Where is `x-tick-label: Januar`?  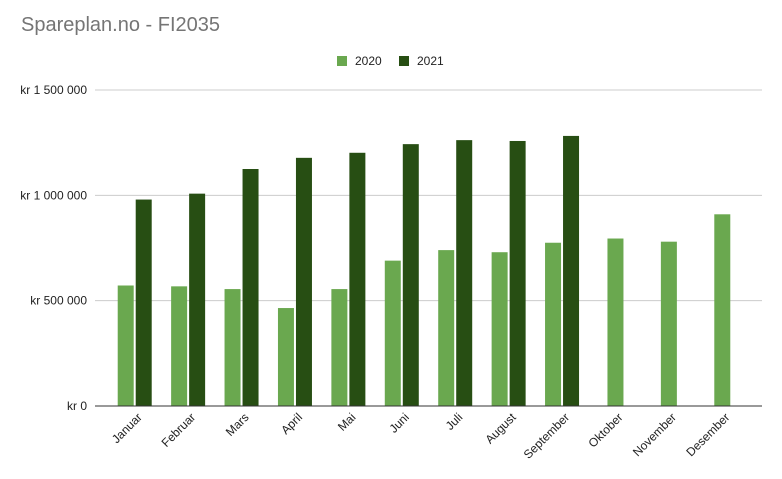 x-tick-label: Januar is located at coordinates (127, 428).